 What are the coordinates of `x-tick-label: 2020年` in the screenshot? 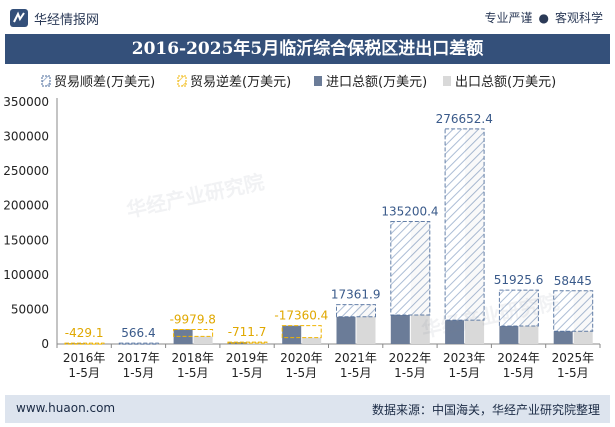 It's located at (301, 358).